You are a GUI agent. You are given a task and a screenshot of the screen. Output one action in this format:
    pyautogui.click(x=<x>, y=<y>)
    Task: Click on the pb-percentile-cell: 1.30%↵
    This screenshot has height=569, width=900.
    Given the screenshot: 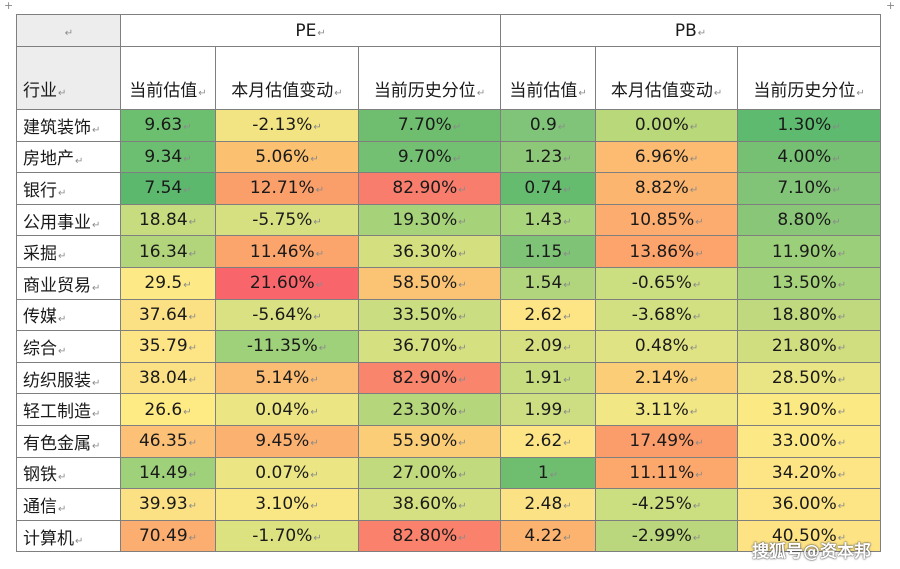 What is the action you would take?
    pyautogui.click(x=809, y=125)
    